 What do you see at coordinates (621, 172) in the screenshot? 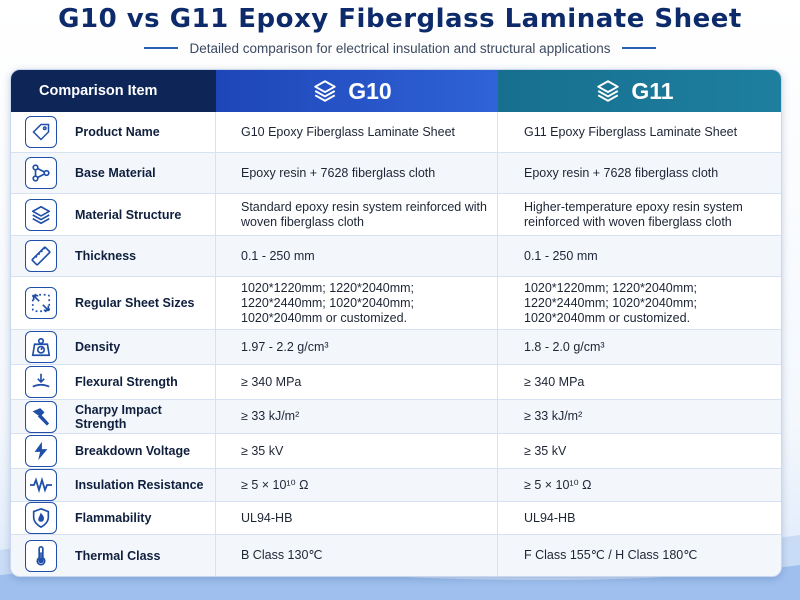
I see `g11-value: Epoxy resin + 7628 fiberglass cloth` at bounding box center [621, 172].